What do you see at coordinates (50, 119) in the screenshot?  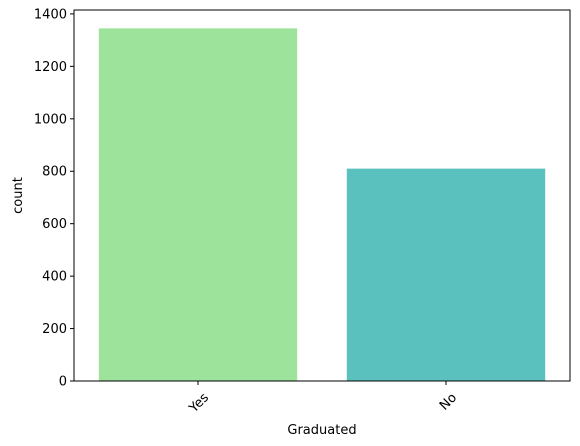 I see `y-tick-label: 1000` at bounding box center [50, 119].